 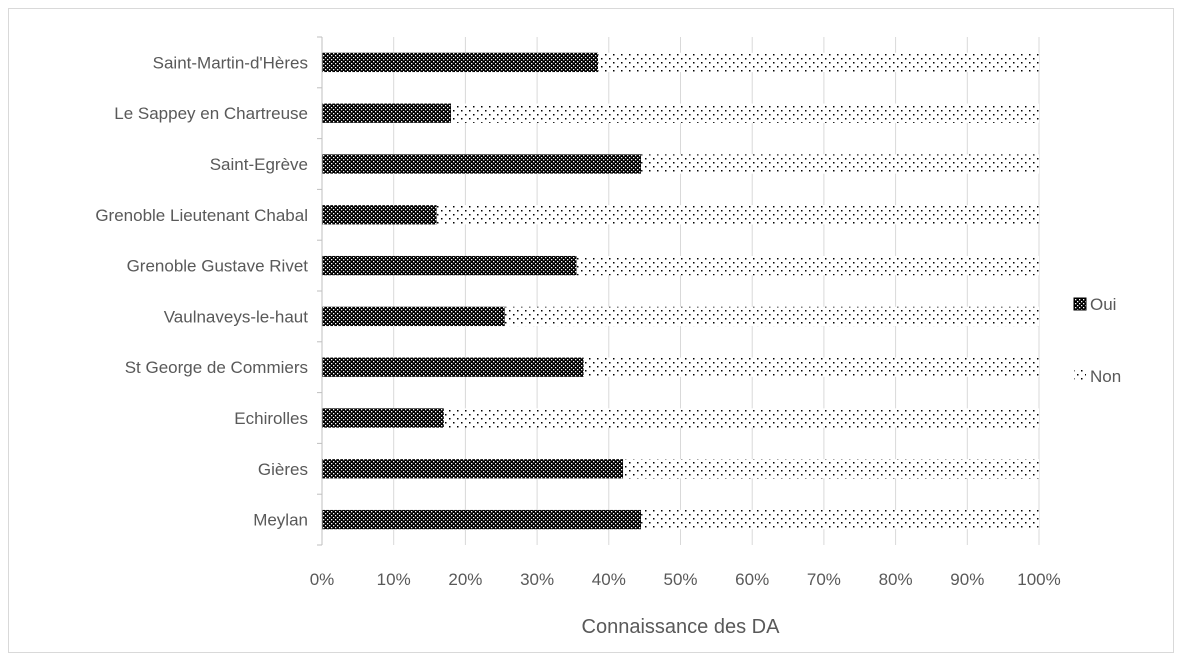 I want to click on category-label: Gières, so click(x=283, y=469).